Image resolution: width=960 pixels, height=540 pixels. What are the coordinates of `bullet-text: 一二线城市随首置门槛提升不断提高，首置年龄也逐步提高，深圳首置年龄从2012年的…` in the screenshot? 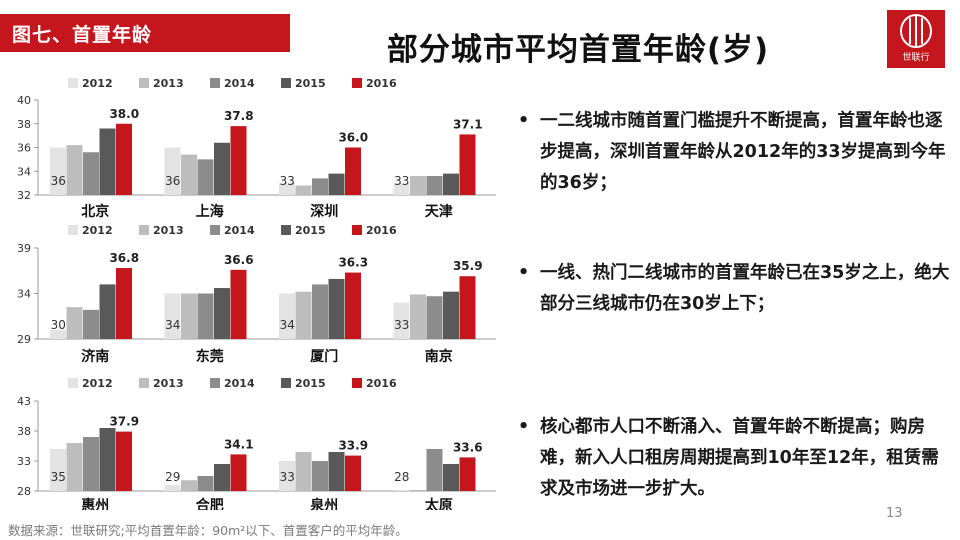 It's located at (743, 152).